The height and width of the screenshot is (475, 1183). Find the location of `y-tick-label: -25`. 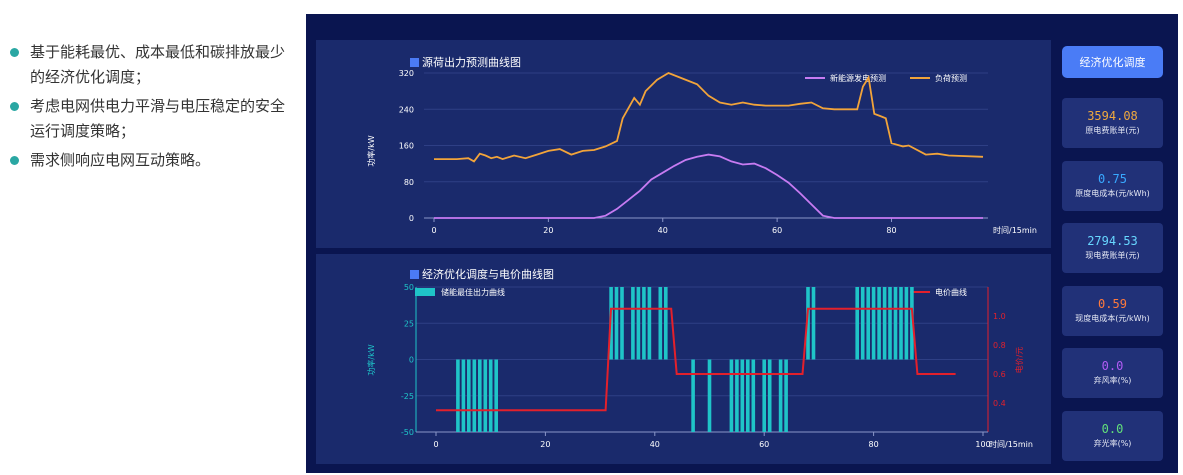

y-tick-label: -25 is located at coordinates (407, 396).